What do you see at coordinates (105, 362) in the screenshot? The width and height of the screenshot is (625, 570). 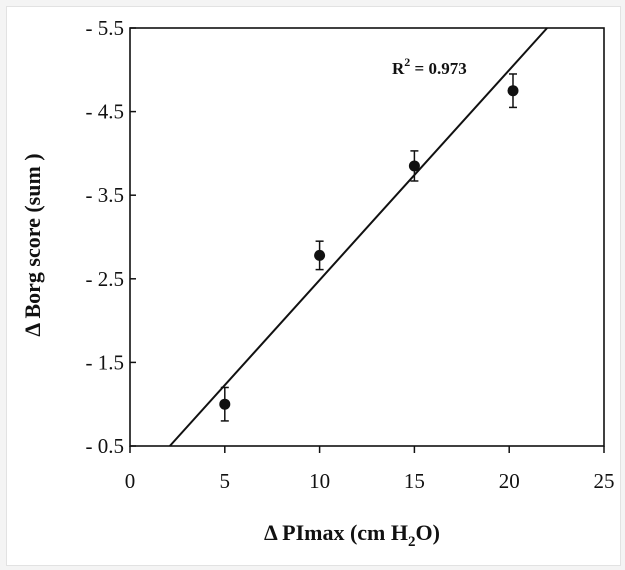 I see `y-tick-label: - 1.5` at bounding box center [105, 362].